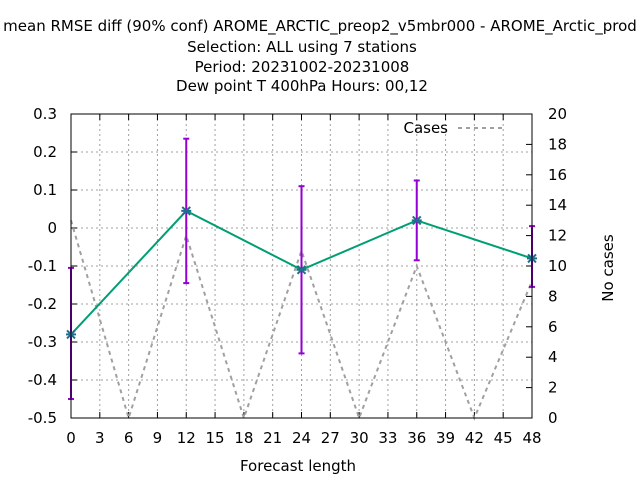 Image resolution: width=640 pixels, height=480 pixels. Describe the element at coordinates (42, 342) in the screenshot. I see `y-tick-label: -0.3` at that location.